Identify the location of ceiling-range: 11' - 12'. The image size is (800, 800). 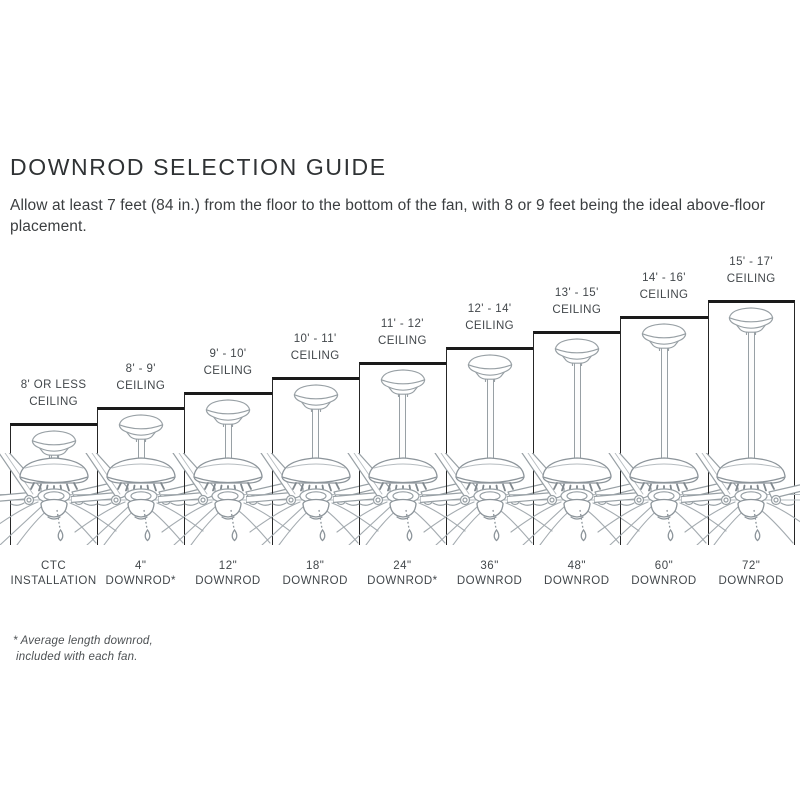
(402, 324).